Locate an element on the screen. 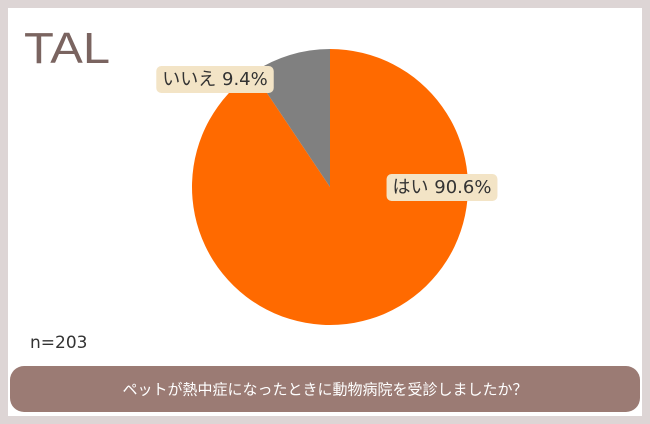 Image resolution: width=650 pixels, height=424 pixels. logo: TAL is located at coordinates (67, 48).